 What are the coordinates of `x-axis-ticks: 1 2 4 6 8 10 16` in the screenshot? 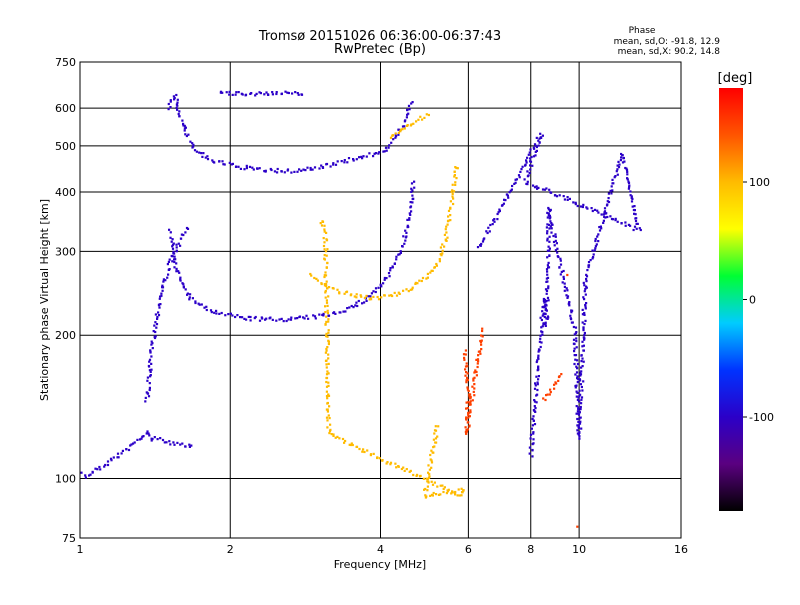 It's located at (383, 549).